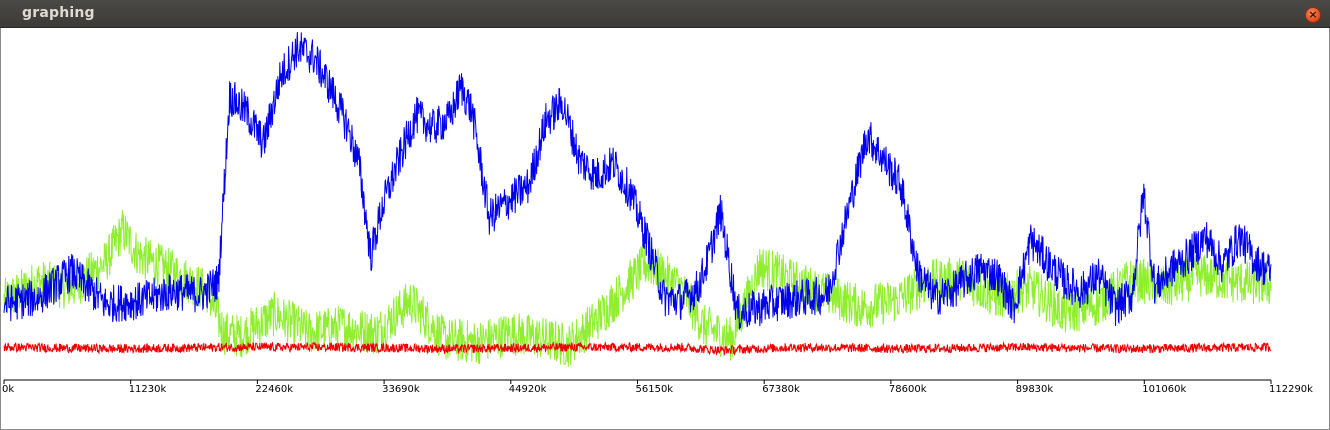 This screenshot has width=1330, height=430. Describe the element at coordinates (1035, 389) in the screenshot. I see `x-tick-label: 89830k` at that location.